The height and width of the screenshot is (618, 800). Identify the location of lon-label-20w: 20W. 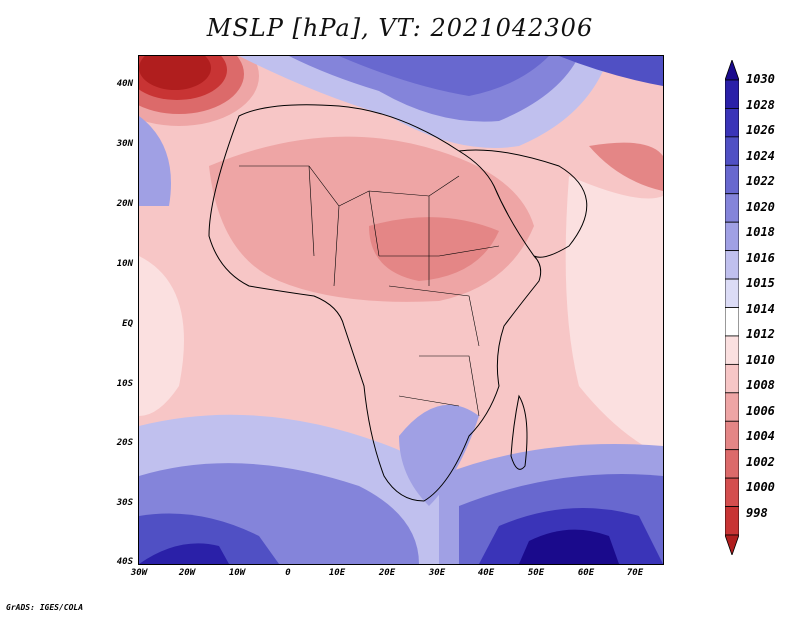
(187, 573).